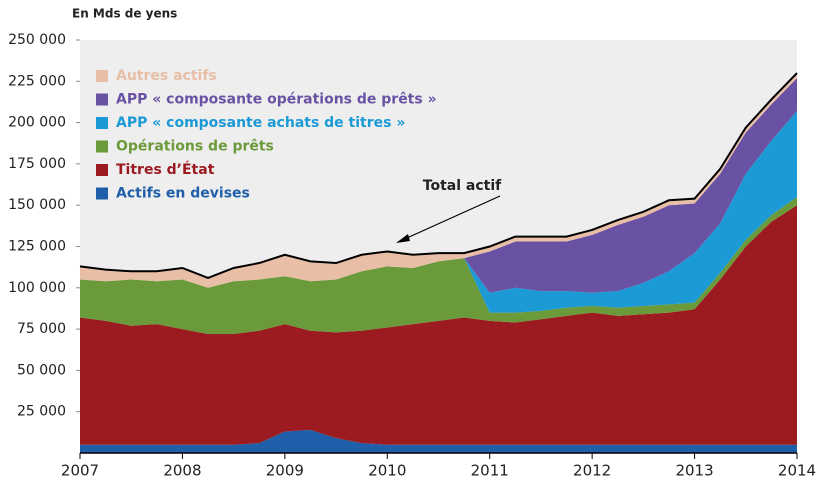 The width and height of the screenshot is (831, 489). What do you see at coordinates (37, 123) in the screenshot?
I see `y-tick-label: 200 000` at bounding box center [37, 123].